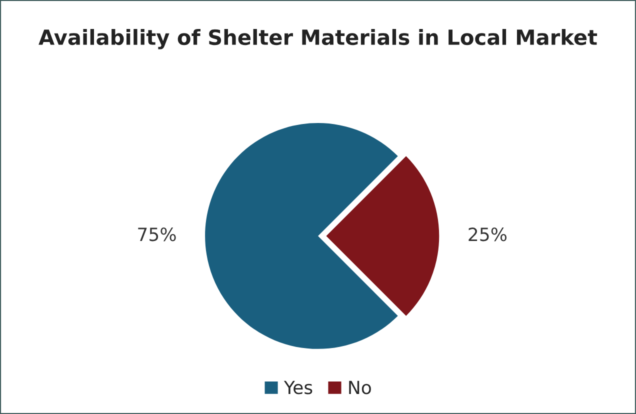  I want to click on chart-title: Availability of Shelter Materials in Local Market, so click(318, 39).